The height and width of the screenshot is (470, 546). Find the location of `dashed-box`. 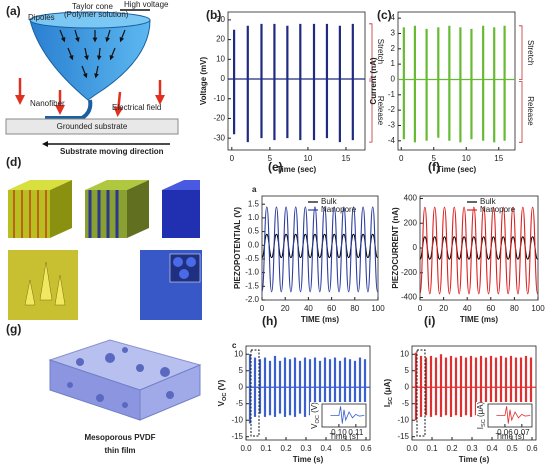

dashed-box is located at coordinates (421, 393).